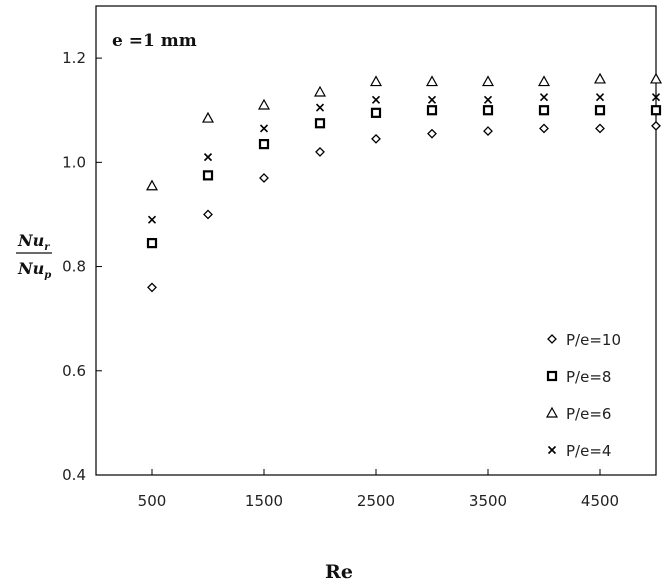 Image resolution: width=665 pixels, height=583 pixels. I want to click on y-axis-title-denominator: Nup, so click(34, 270).